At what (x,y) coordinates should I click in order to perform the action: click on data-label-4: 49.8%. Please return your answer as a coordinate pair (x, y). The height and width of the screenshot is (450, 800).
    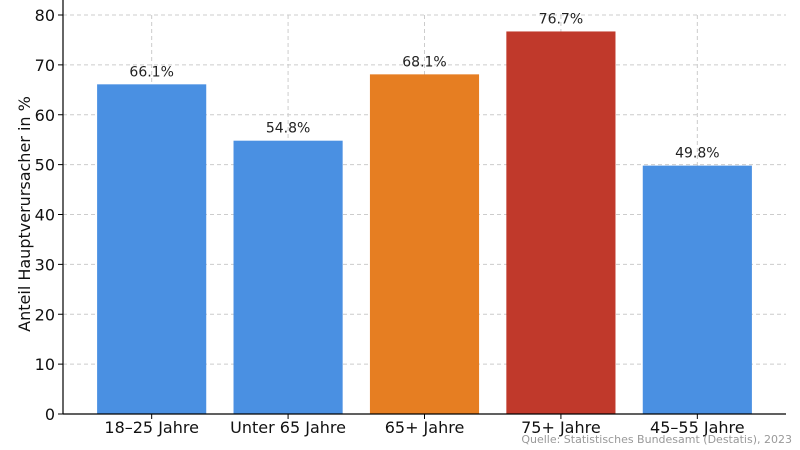
    Looking at the image, I should click on (697, 154).